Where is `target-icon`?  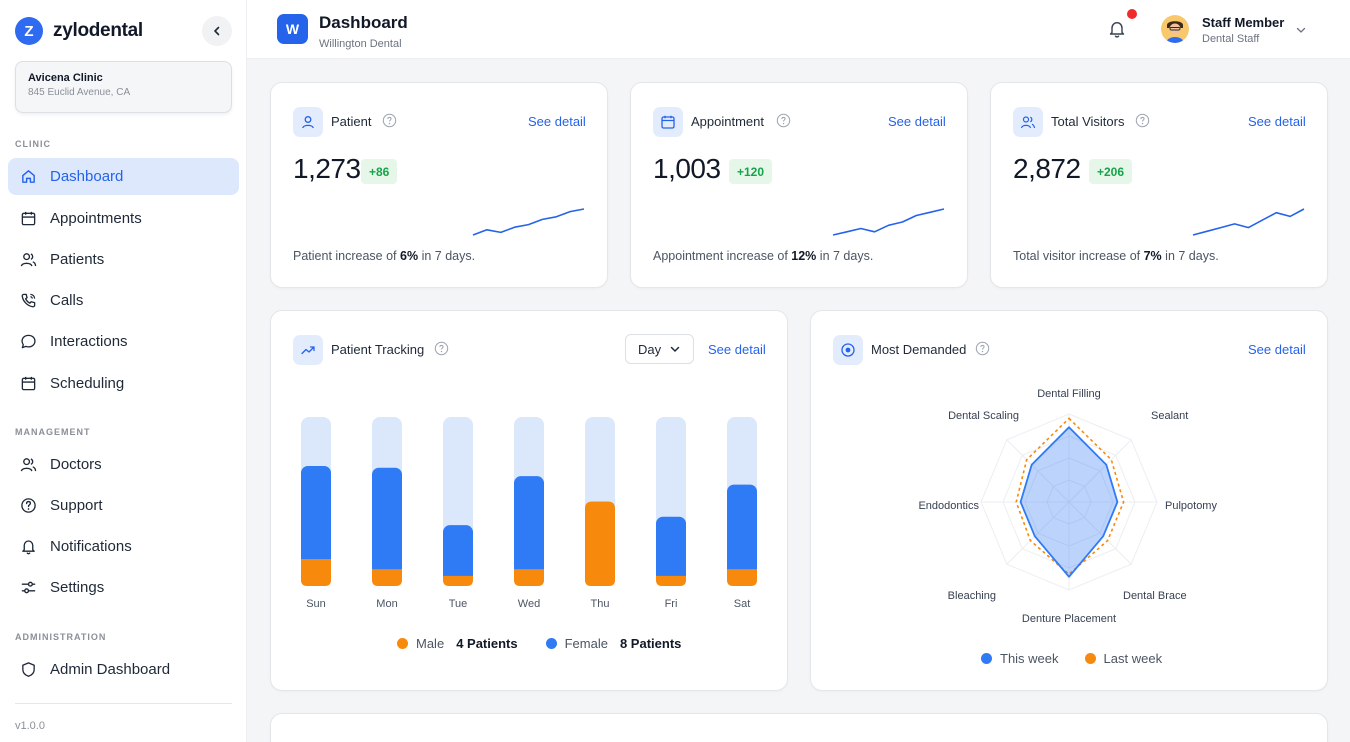
target-icon is located at coordinates (848, 350).